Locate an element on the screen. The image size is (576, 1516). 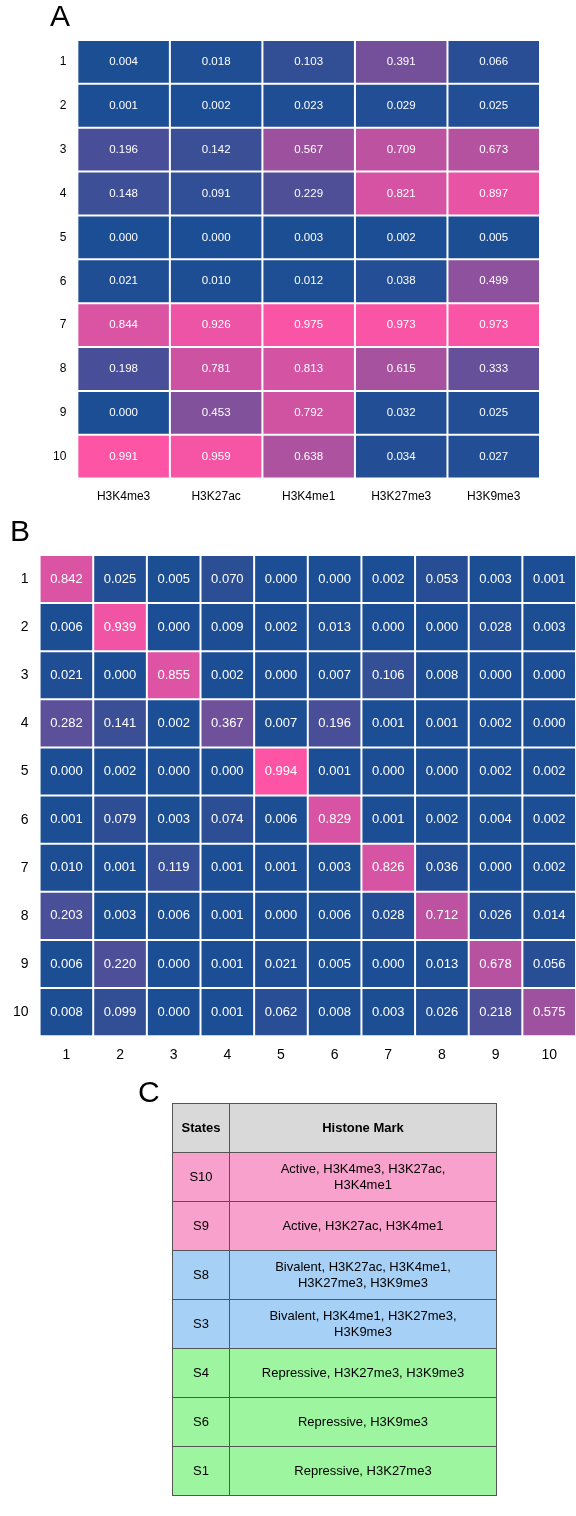
x-tick-label: 3 is located at coordinates (173, 1054).